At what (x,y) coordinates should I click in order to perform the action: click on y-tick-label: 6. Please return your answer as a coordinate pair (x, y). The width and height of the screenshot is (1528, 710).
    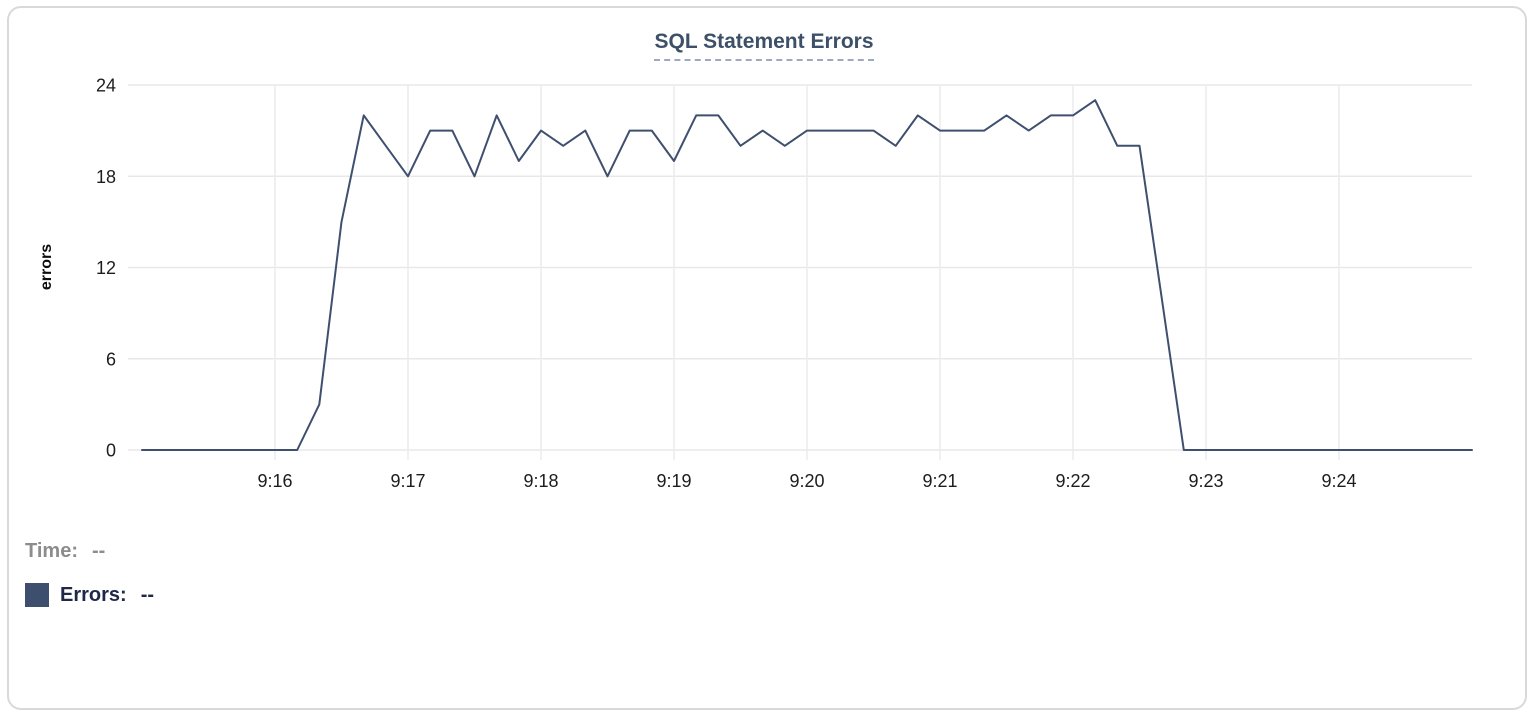
    Looking at the image, I should click on (111, 359).